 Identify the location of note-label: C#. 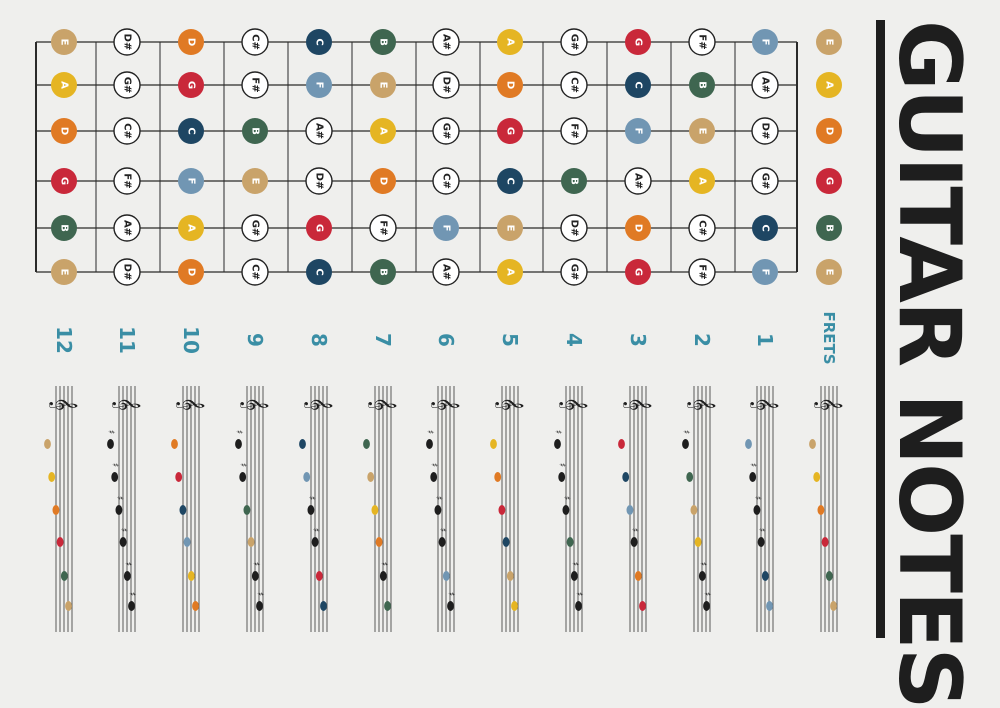
(255, 272).